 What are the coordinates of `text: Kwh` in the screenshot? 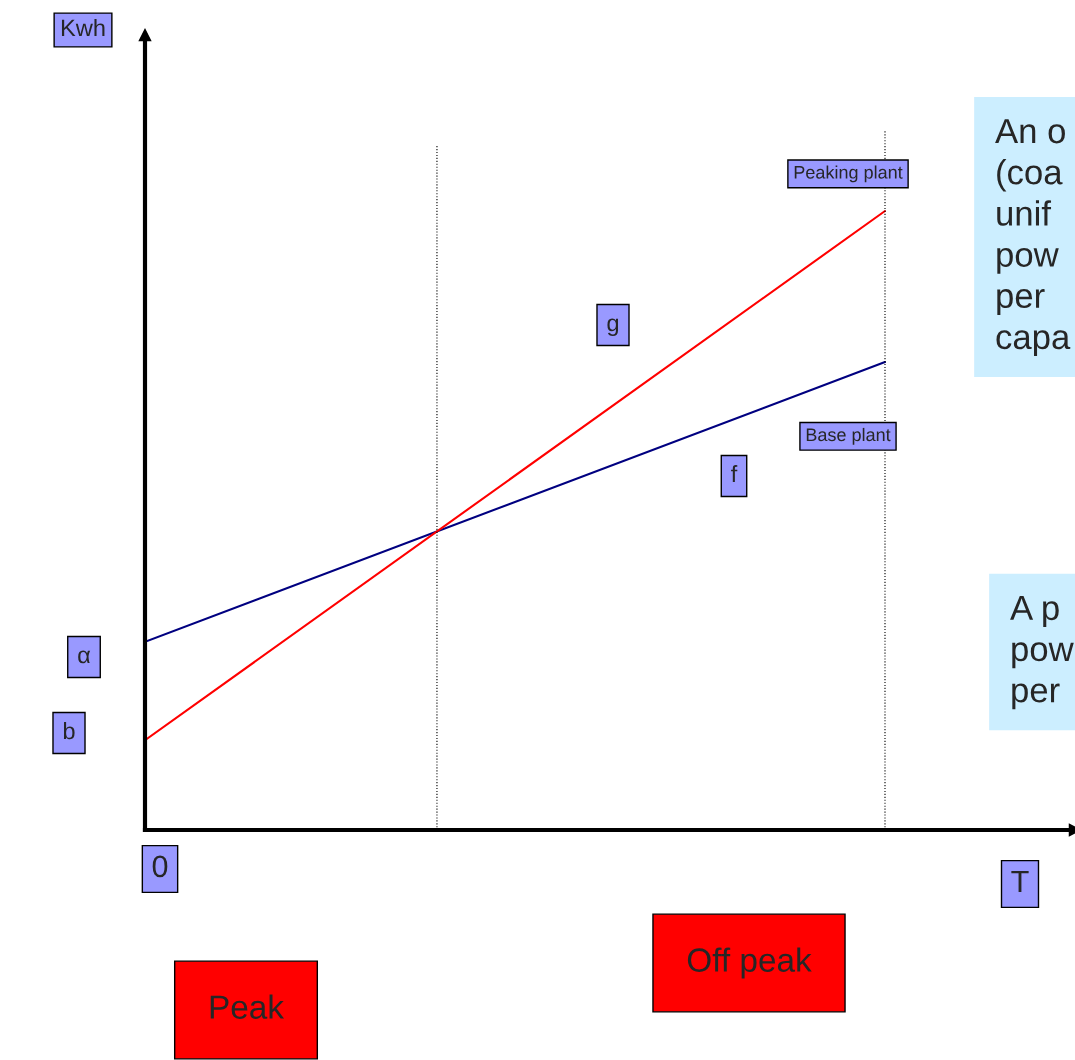 It's located at (83, 28).